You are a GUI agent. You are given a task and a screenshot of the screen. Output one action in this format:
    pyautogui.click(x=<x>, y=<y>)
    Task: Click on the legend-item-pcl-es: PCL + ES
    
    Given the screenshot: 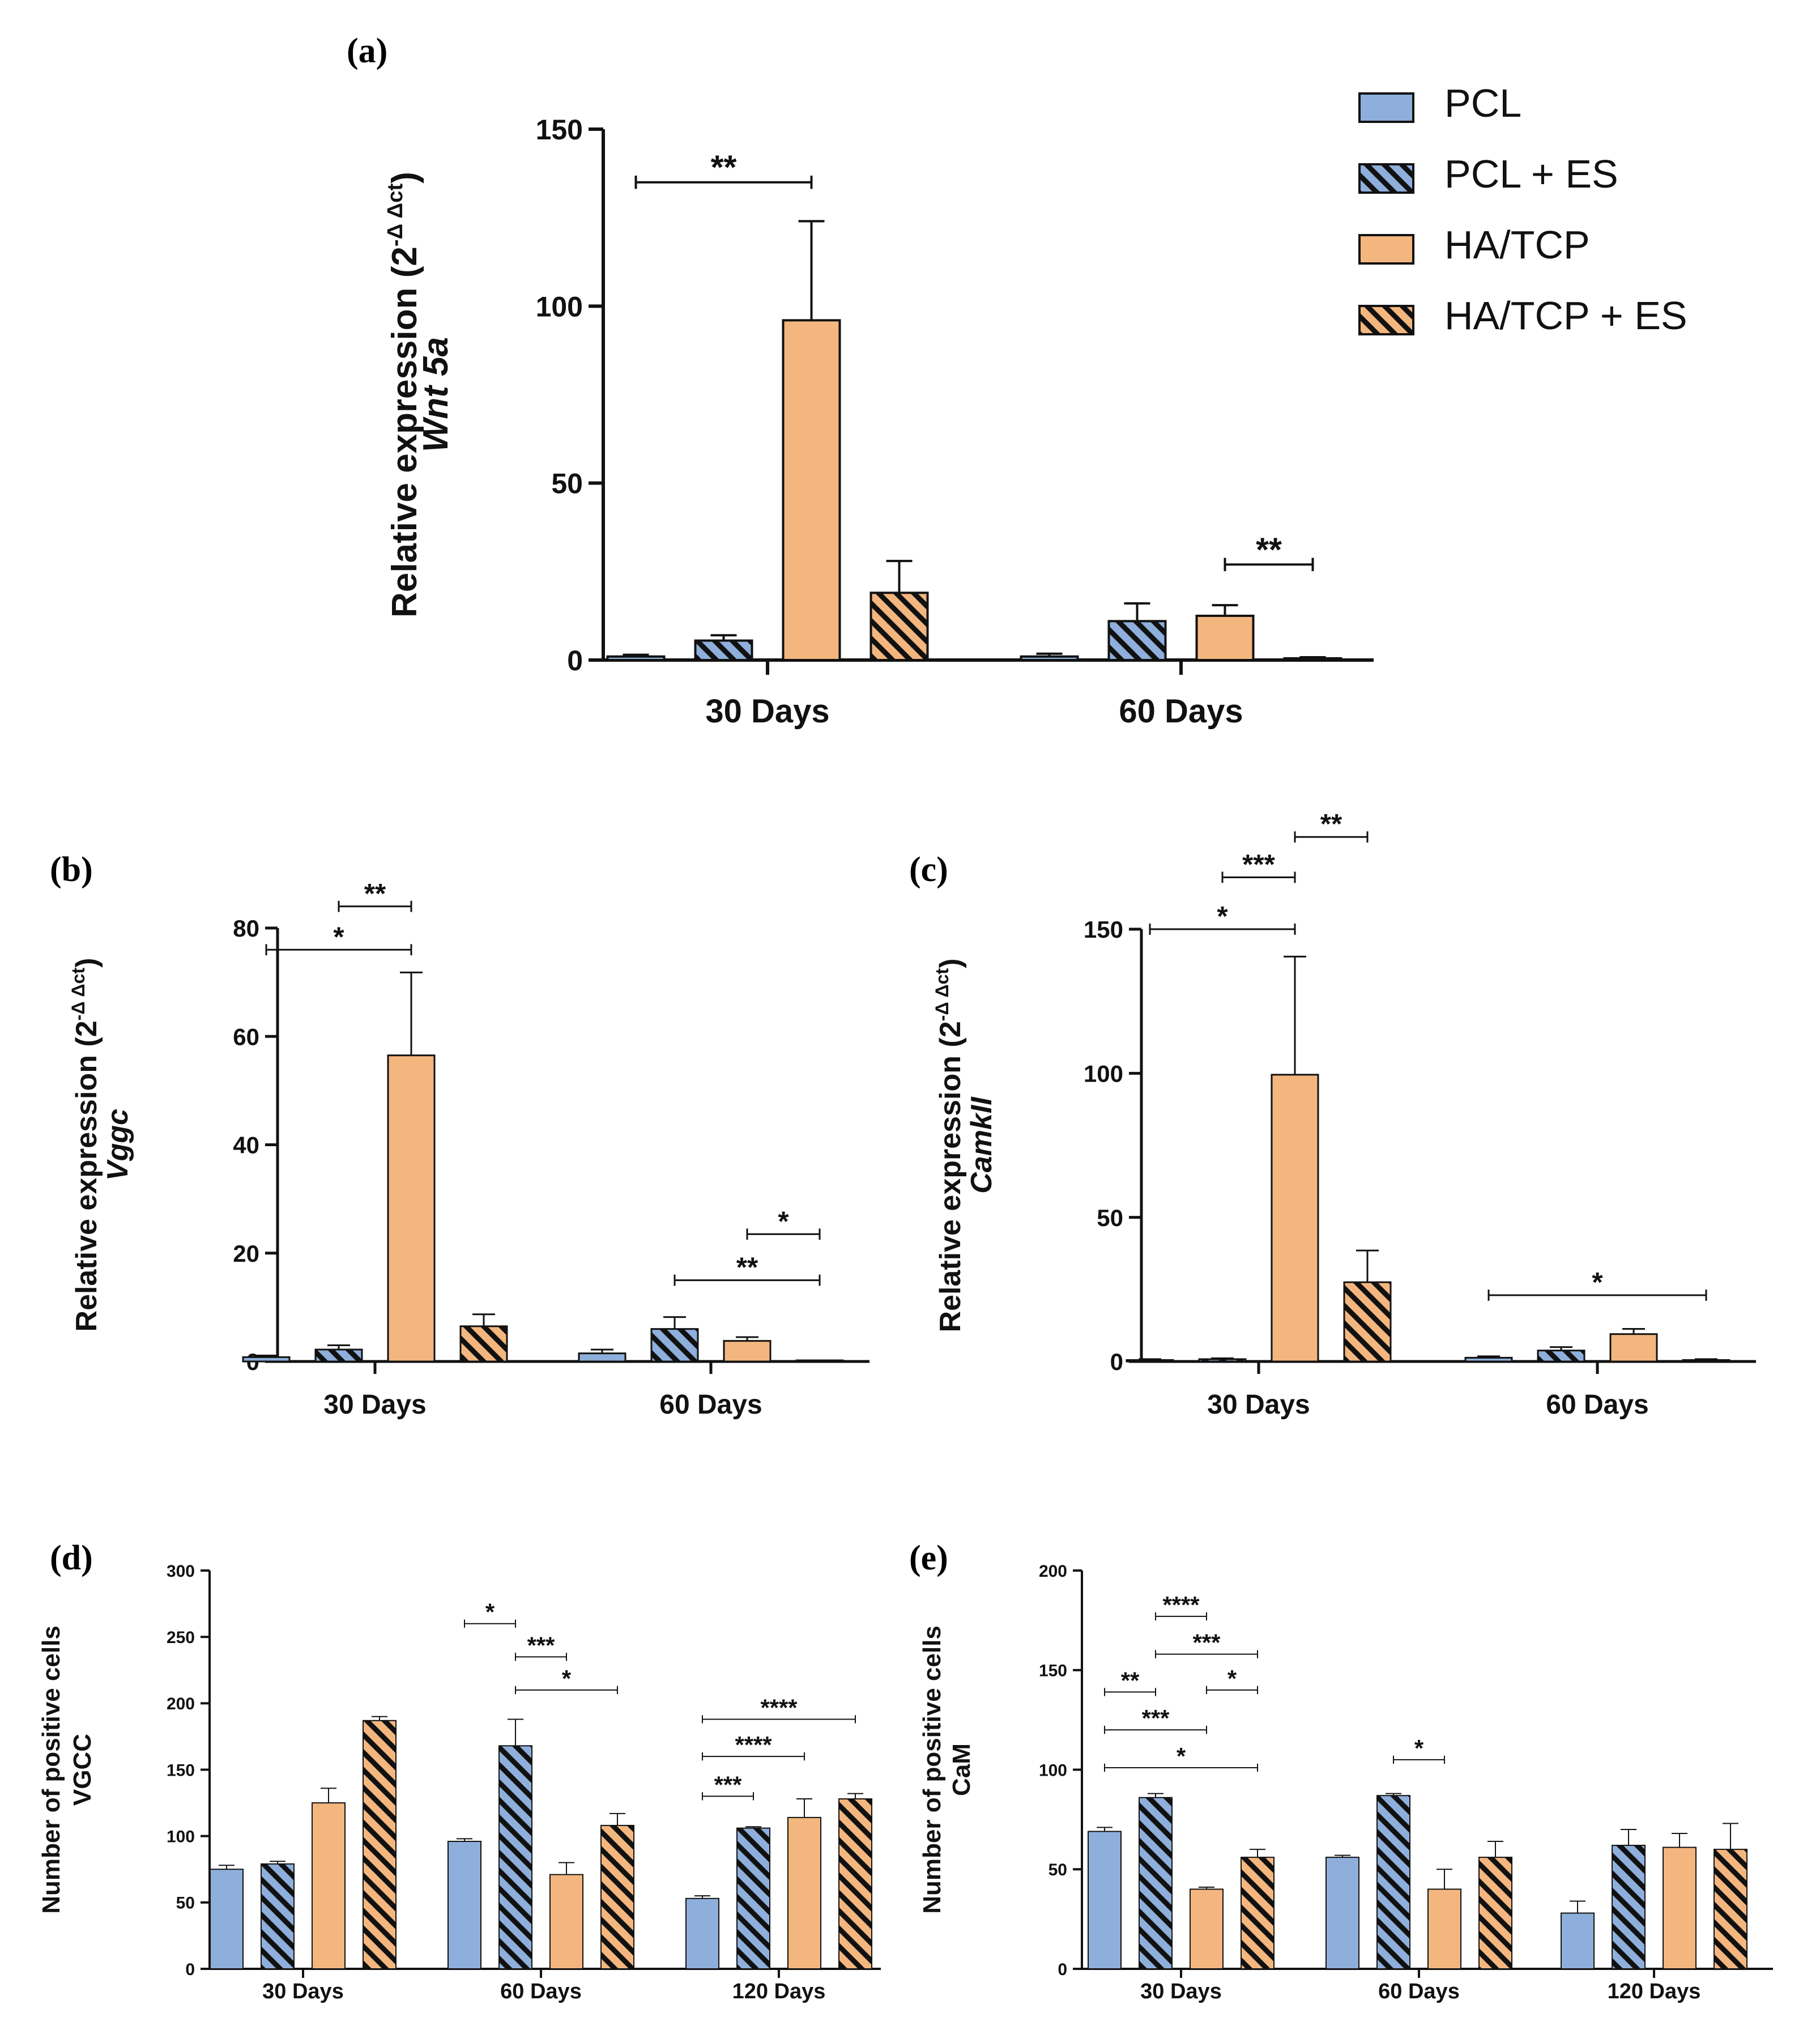 What is the action you would take?
    pyautogui.click(x=1488, y=174)
    